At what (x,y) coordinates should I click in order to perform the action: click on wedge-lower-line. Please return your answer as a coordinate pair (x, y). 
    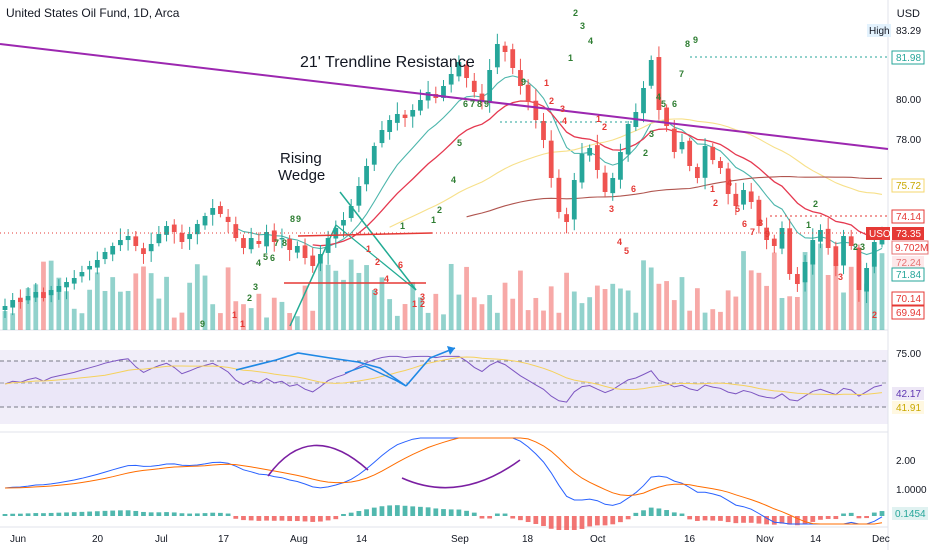
    Looking at the image, I should click on (313, 275).